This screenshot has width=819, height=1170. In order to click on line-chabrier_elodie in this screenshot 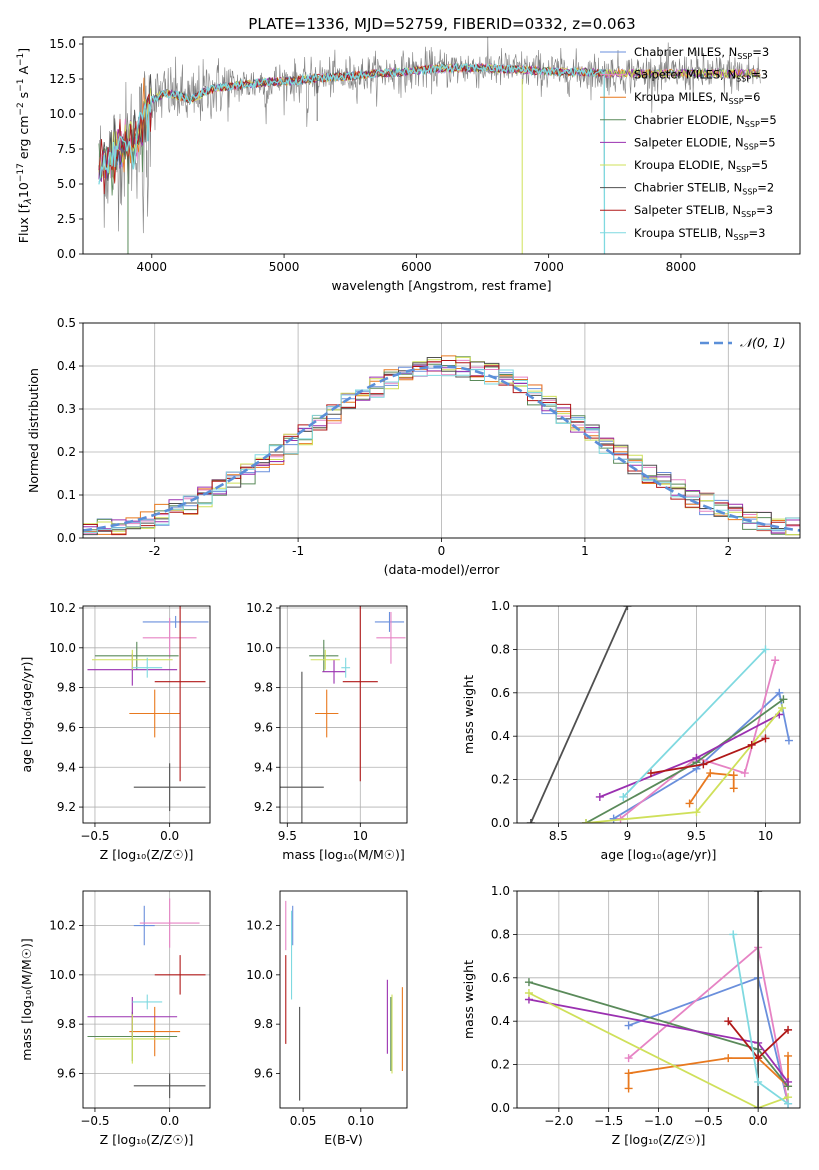, I will do `click(684, 760)`.